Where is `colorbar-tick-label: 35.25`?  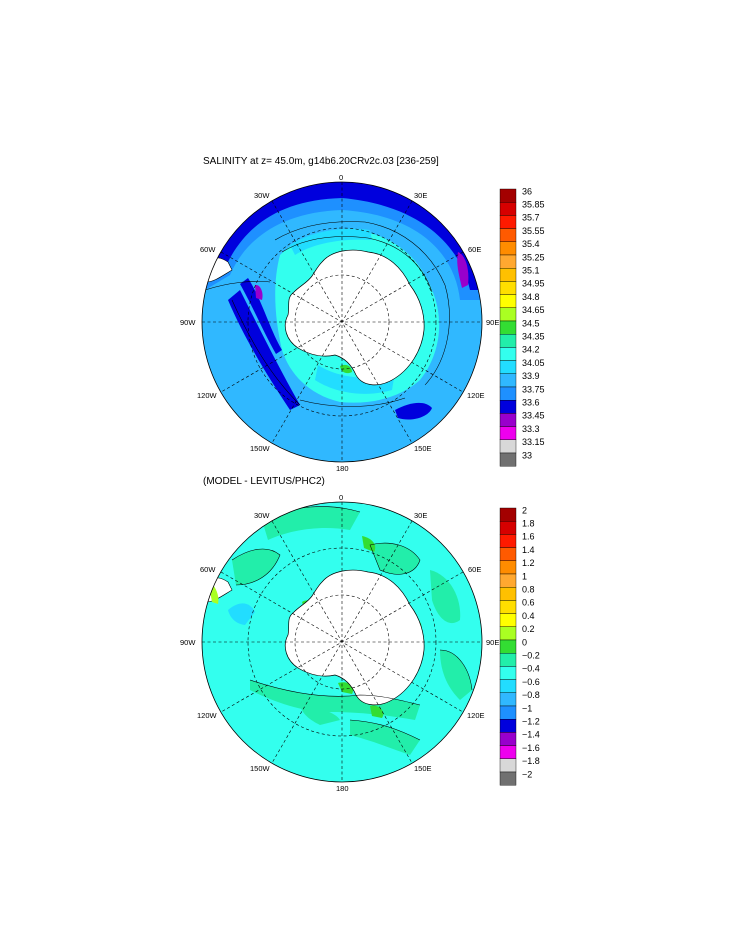
colorbar-tick-label: 35.25 is located at coordinates (533, 257).